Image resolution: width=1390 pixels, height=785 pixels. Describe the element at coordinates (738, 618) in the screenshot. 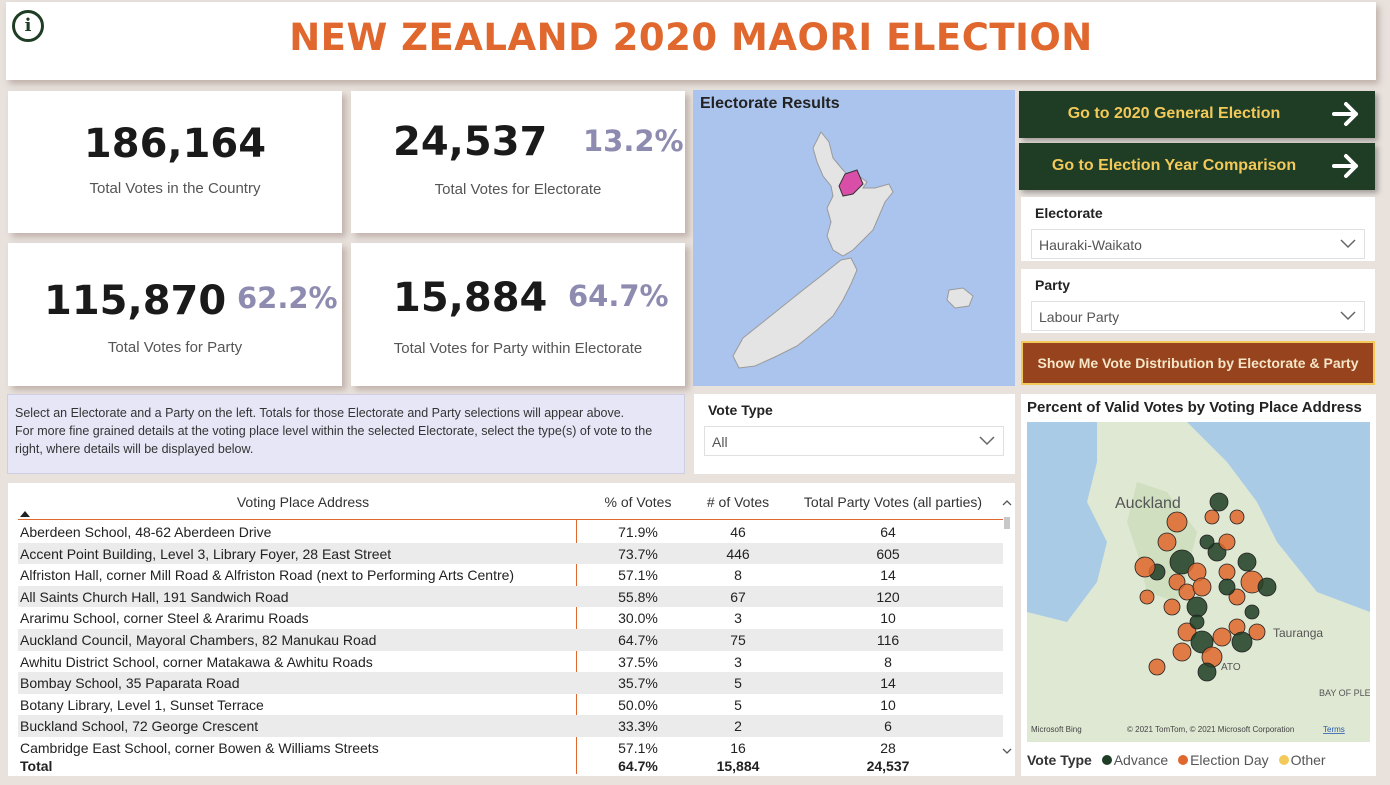

I see `cell-count: 3` at that location.